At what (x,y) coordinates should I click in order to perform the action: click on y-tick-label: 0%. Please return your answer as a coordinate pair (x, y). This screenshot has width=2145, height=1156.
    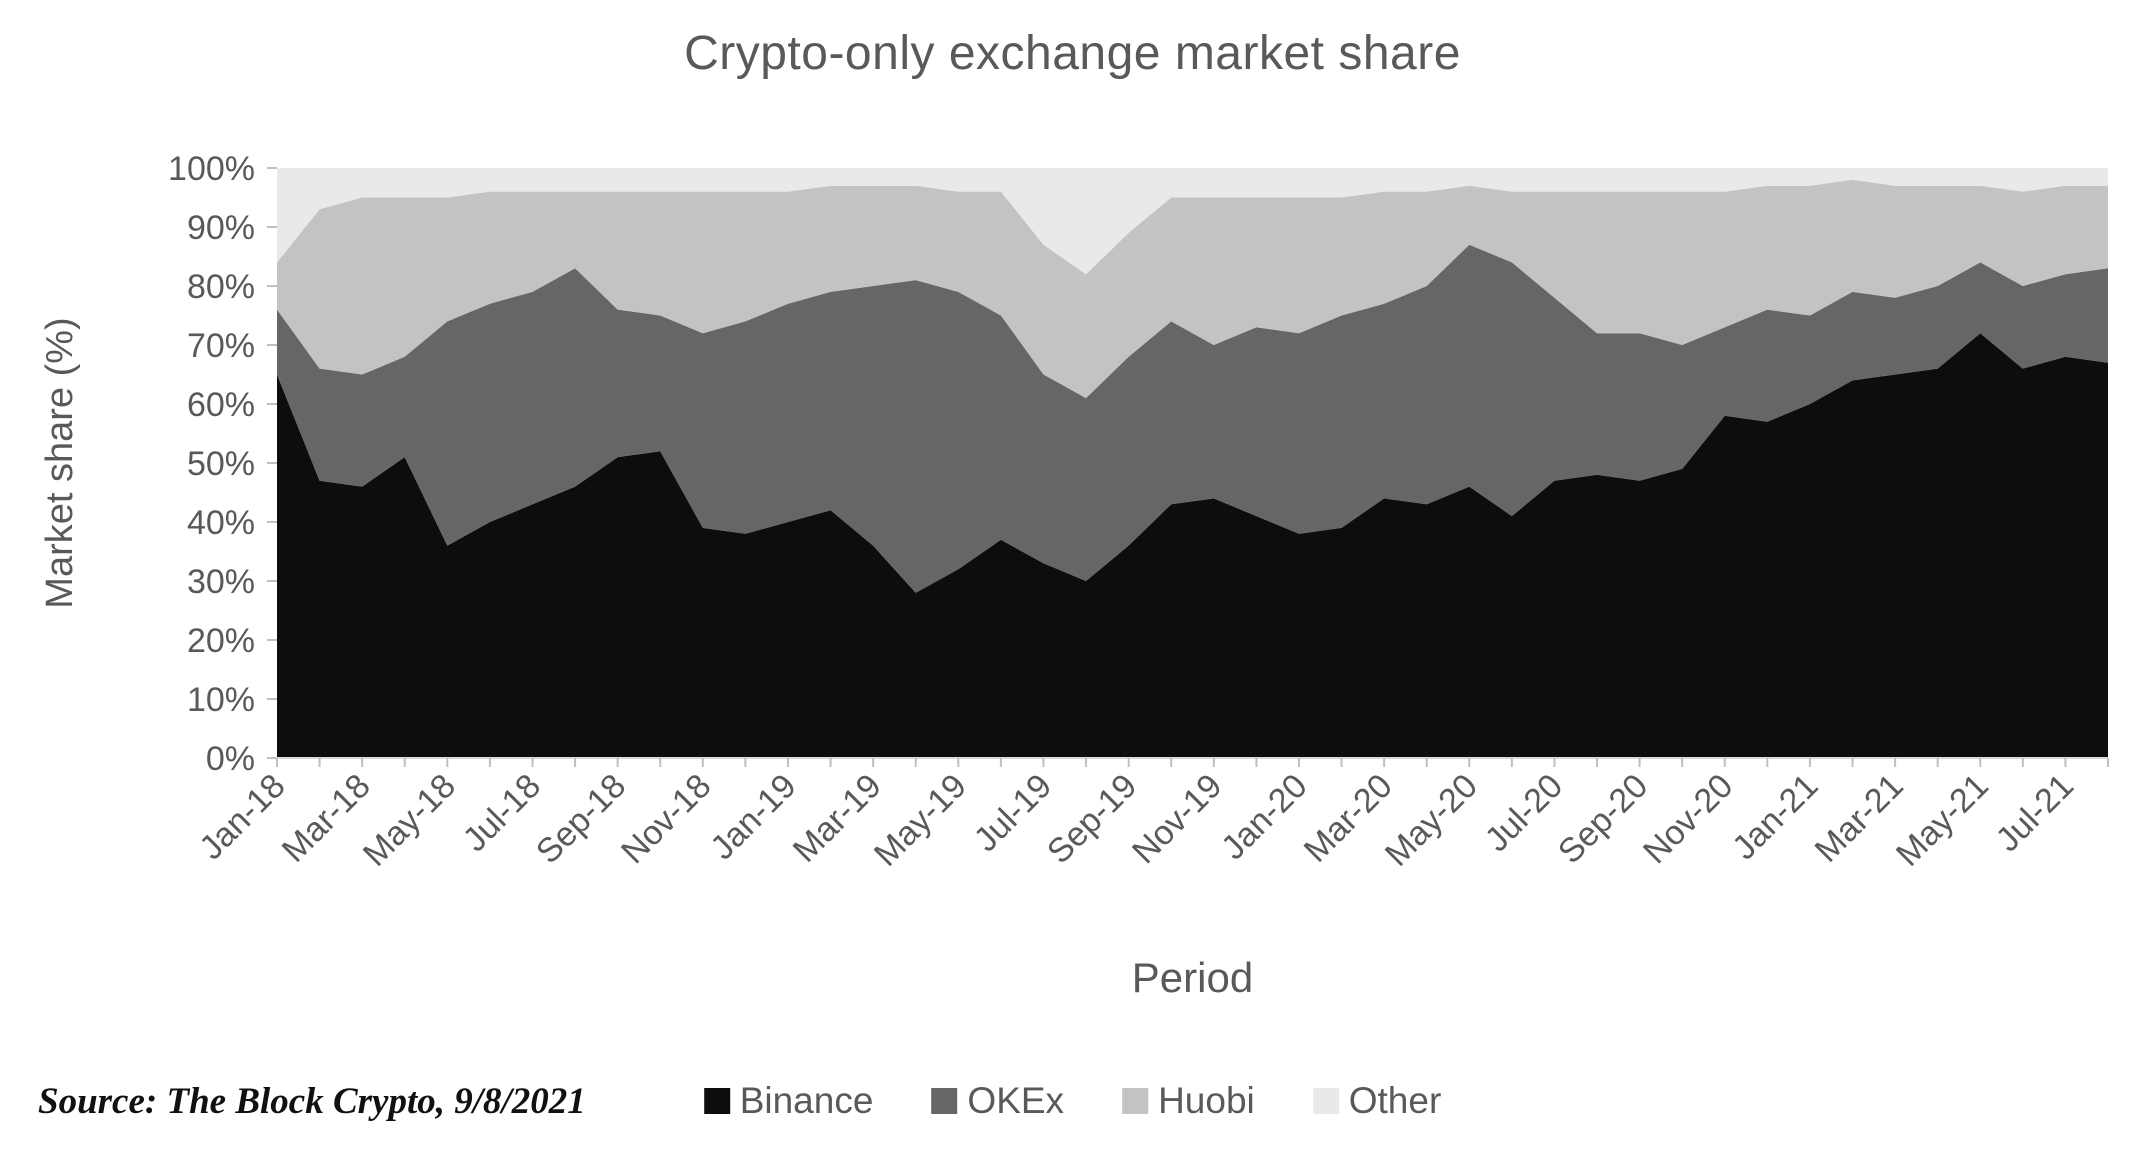
    Looking at the image, I should click on (230, 759).